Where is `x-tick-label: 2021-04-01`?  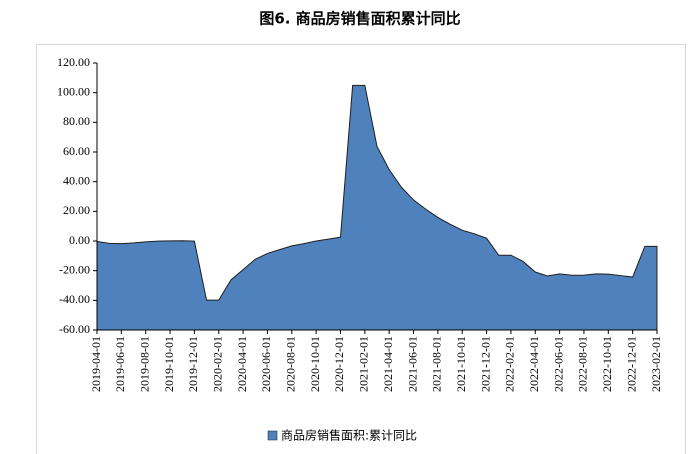 x-tick-label: 2021-04-01 is located at coordinates (388, 364).